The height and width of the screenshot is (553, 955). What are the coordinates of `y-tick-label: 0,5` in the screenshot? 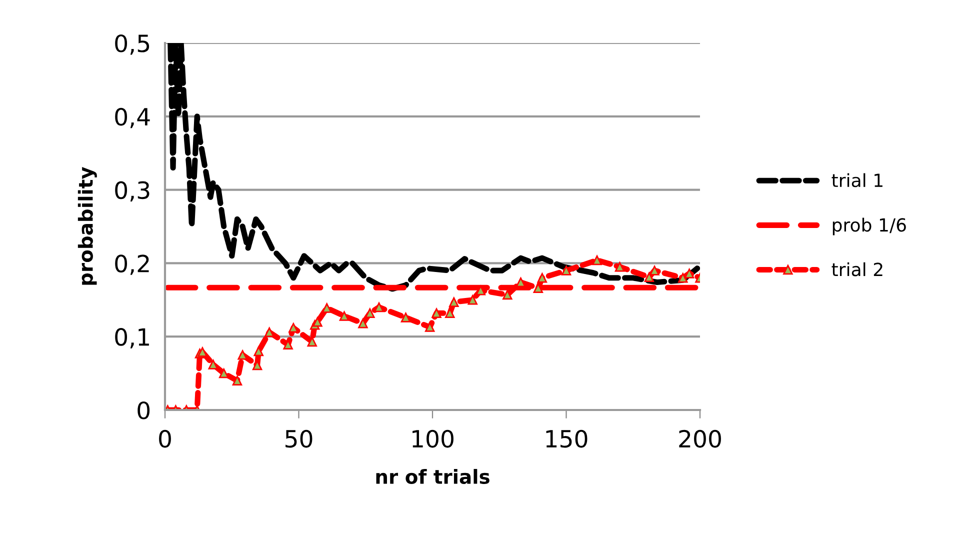 It's located at (132, 44).